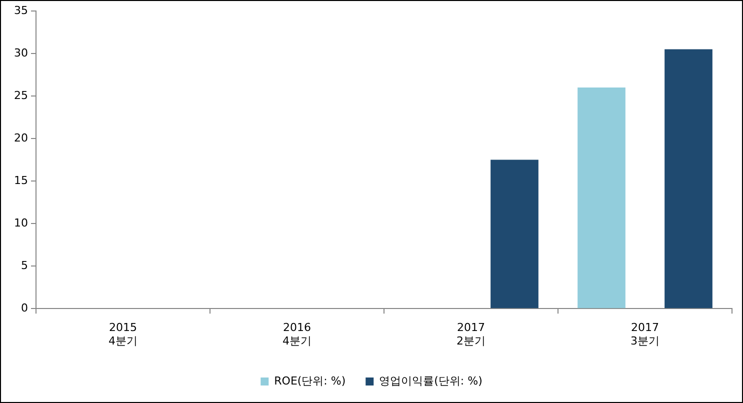 This screenshot has height=403, width=743. I want to click on y-tick-label: 10, so click(21, 223).